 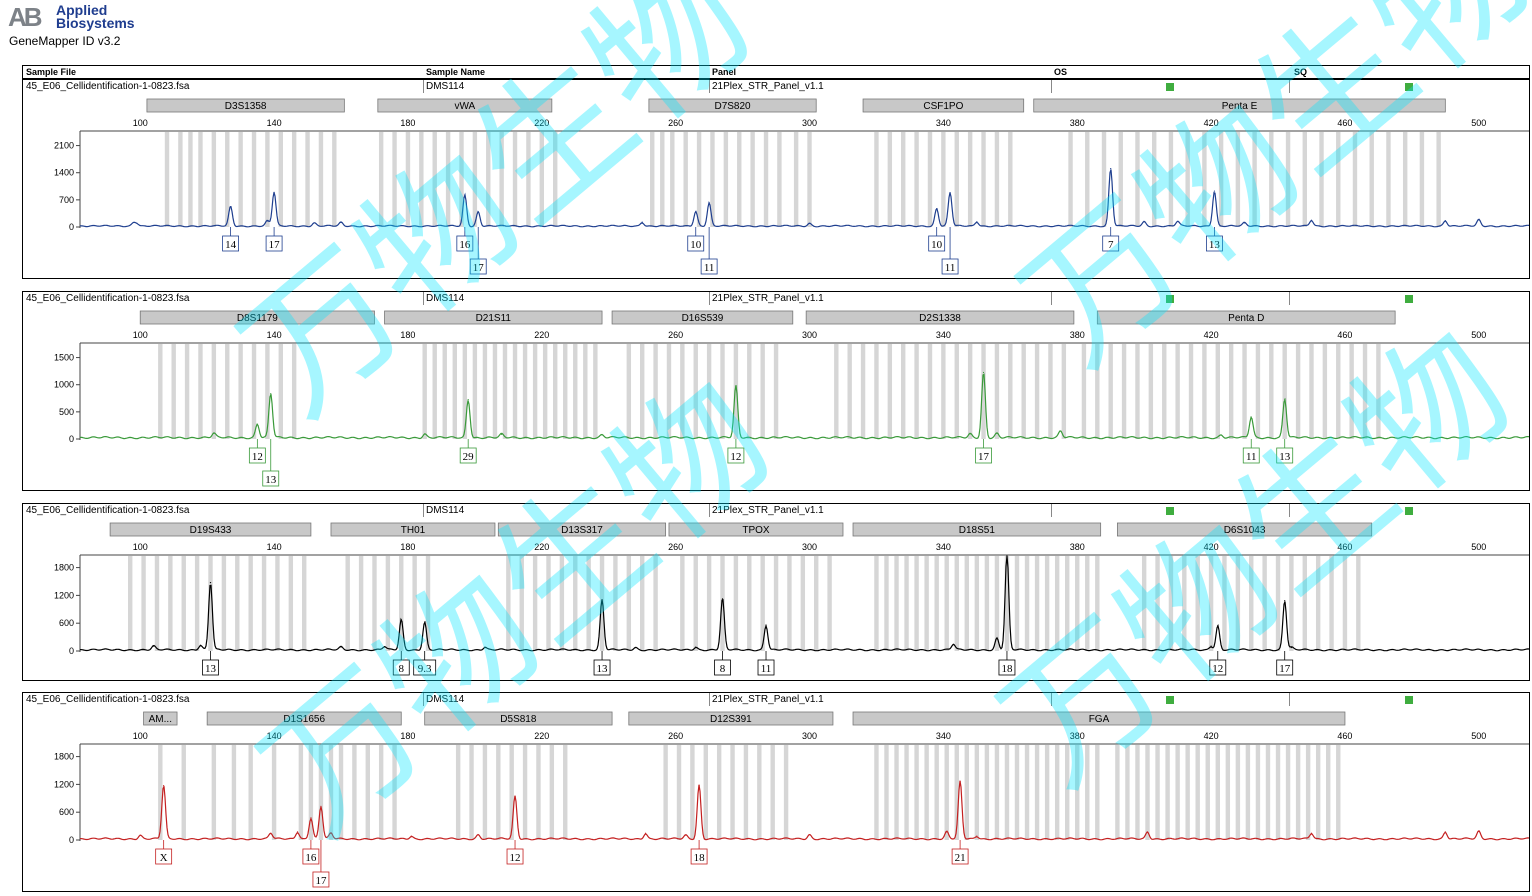 What do you see at coordinates (1077, 736) in the screenshot?
I see `x-tick-label: 380` at bounding box center [1077, 736].